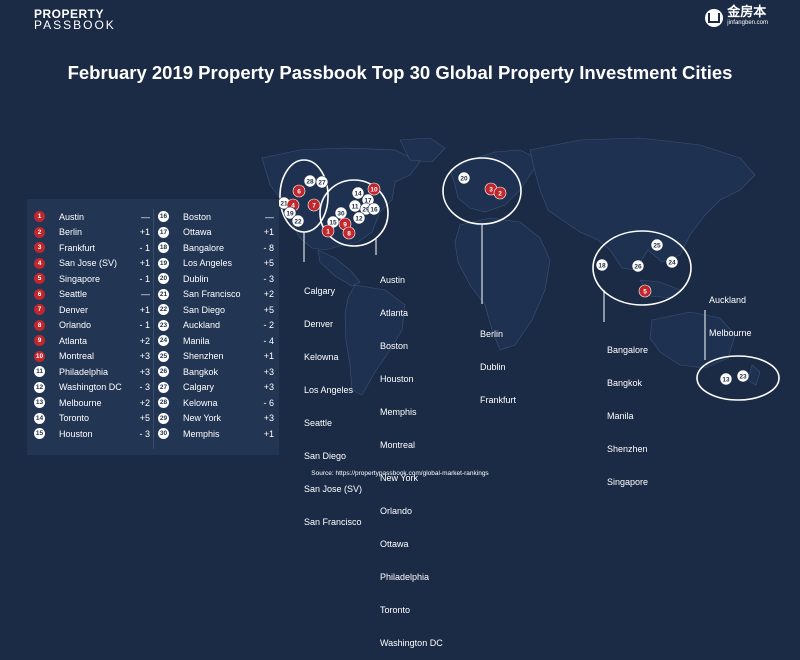  What do you see at coordinates (218, 372) in the screenshot?
I see `ranking-row: 26 Bangkok +3` at bounding box center [218, 372].